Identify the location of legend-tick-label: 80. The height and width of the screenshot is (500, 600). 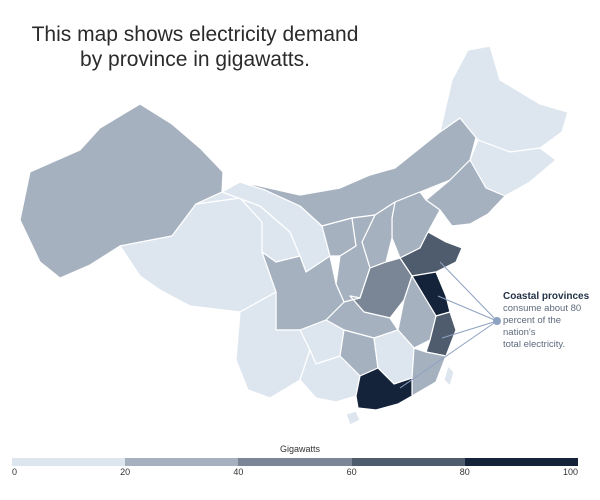
(464, 472).